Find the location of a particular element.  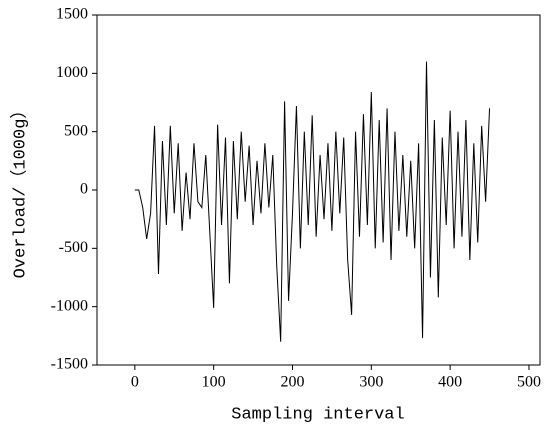

y-axis-label: Overload/（1000g） is located at coordinates (19, 190).